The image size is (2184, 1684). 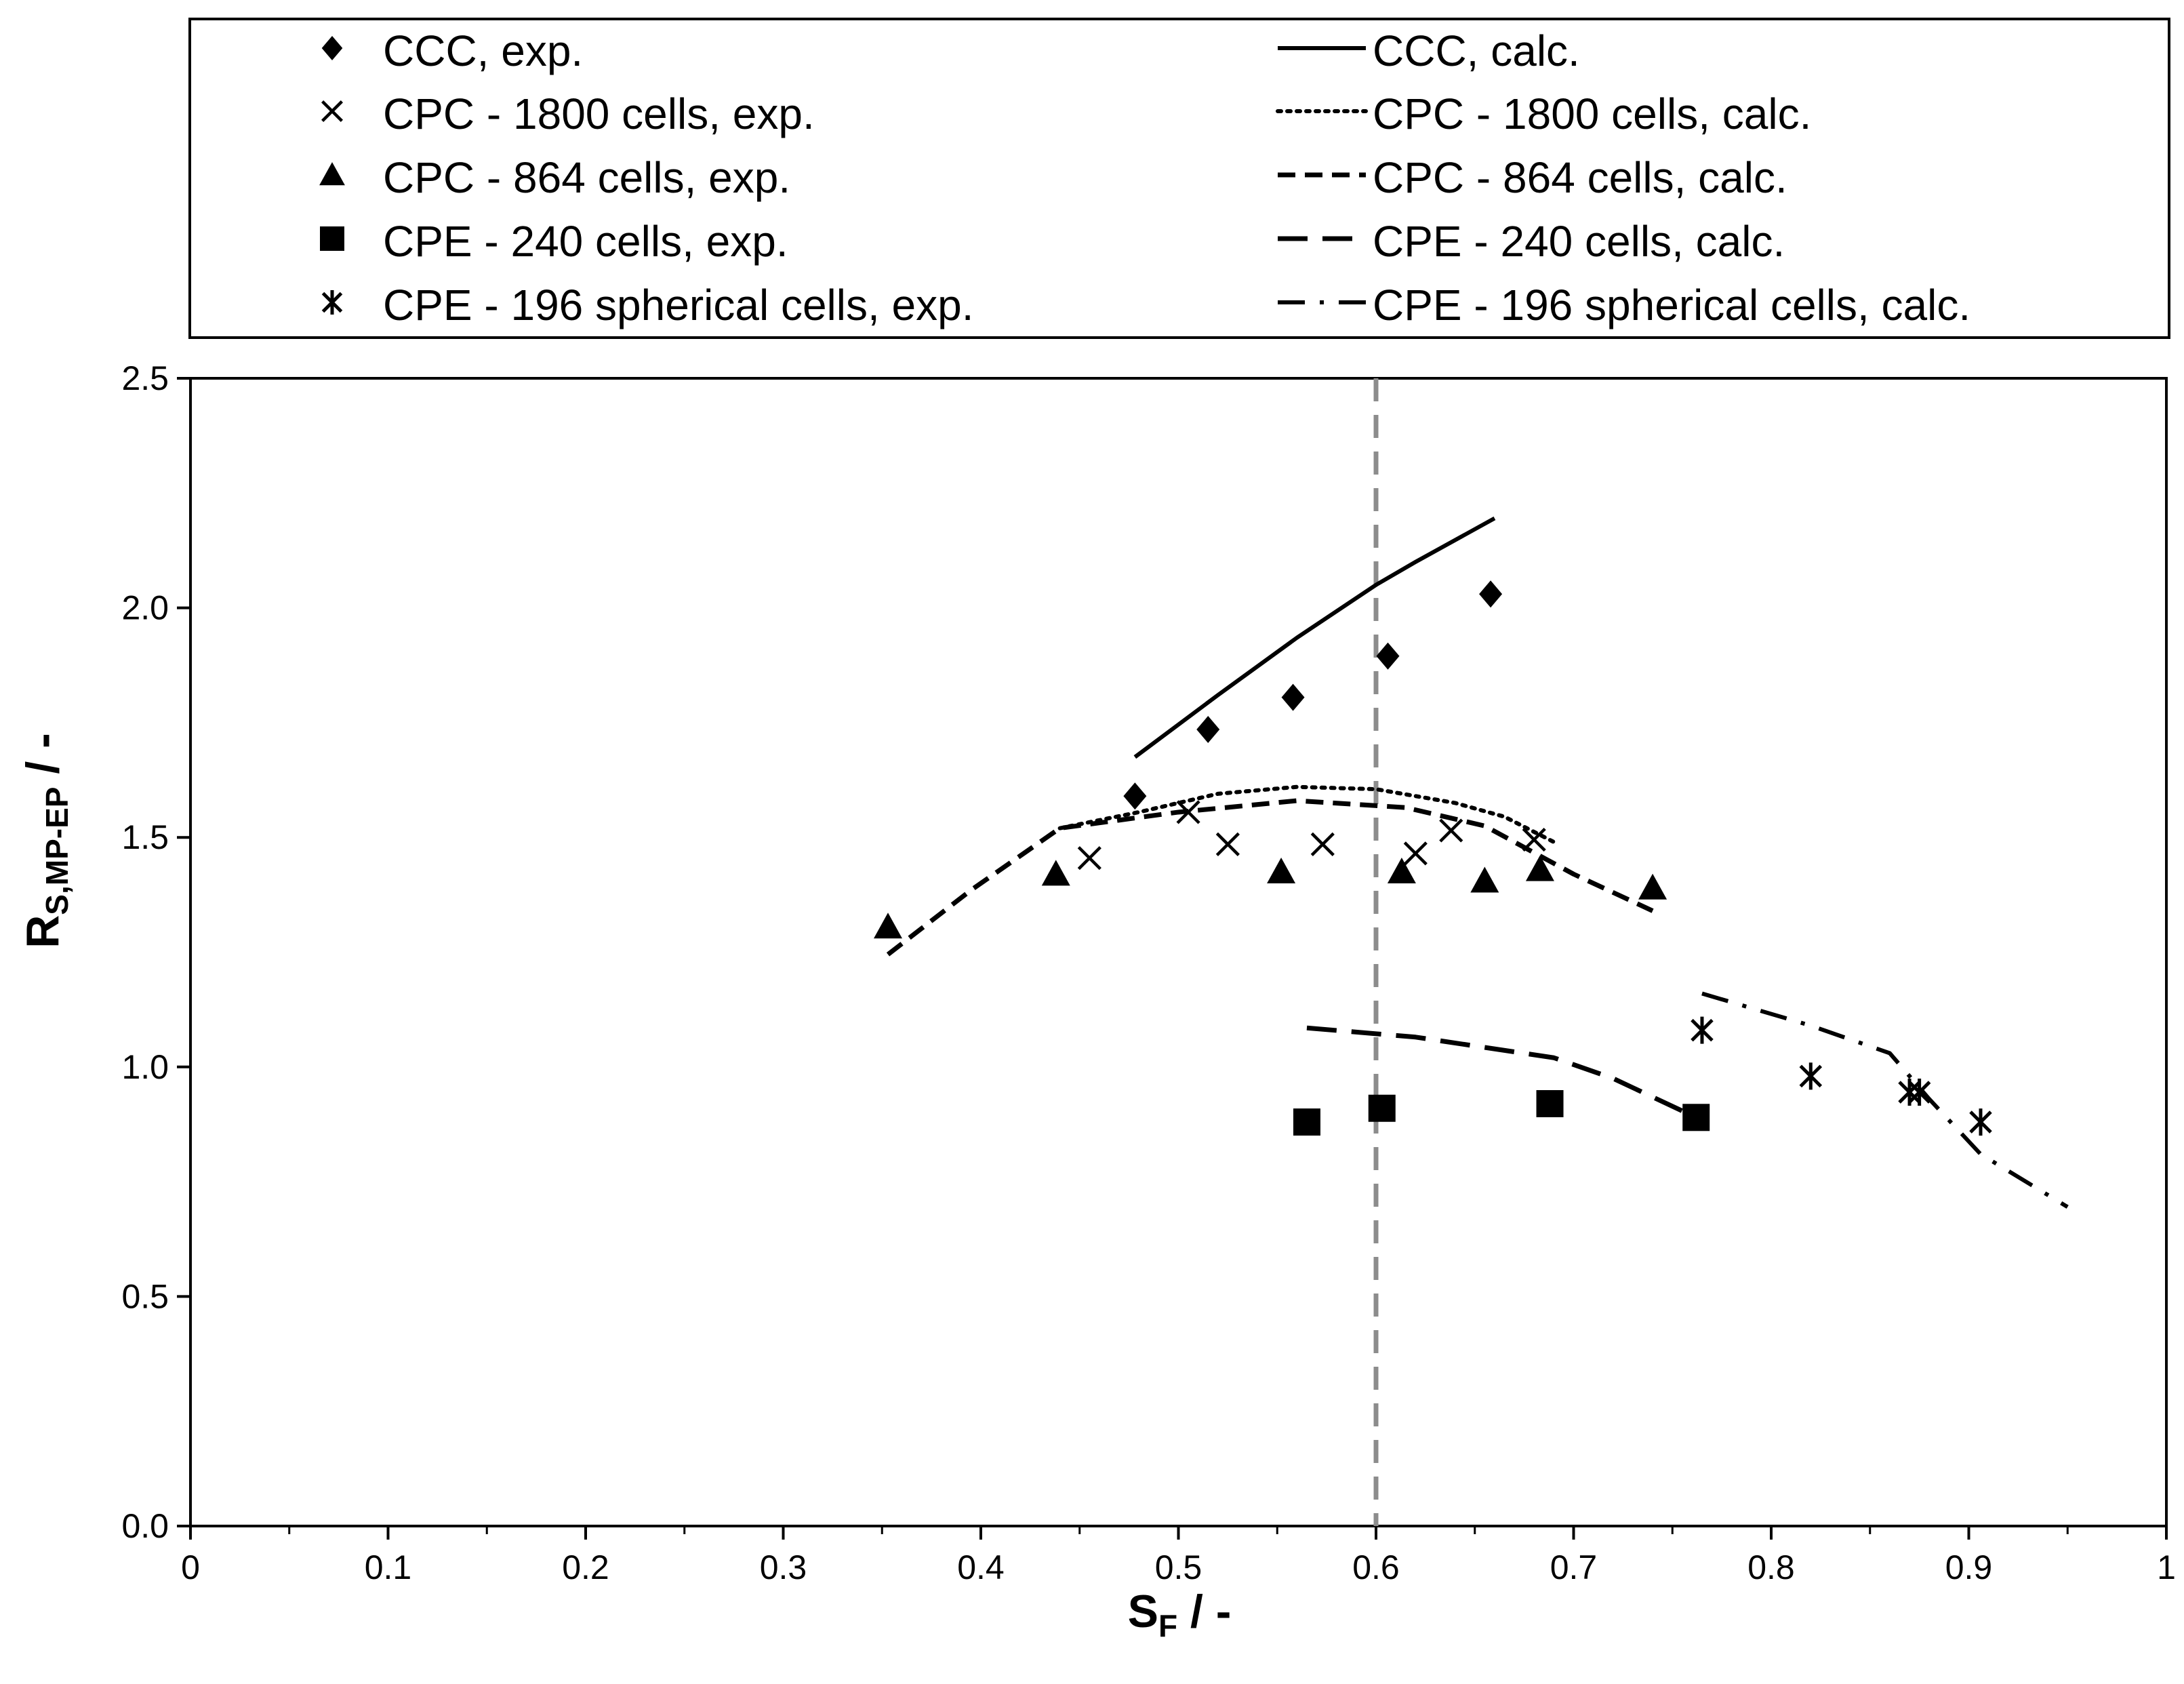 What do you see at coordinates (1376, 1567) in the screenshot?
I see `x-tick-label: 0.6` at bounding box center [1376, 1567].